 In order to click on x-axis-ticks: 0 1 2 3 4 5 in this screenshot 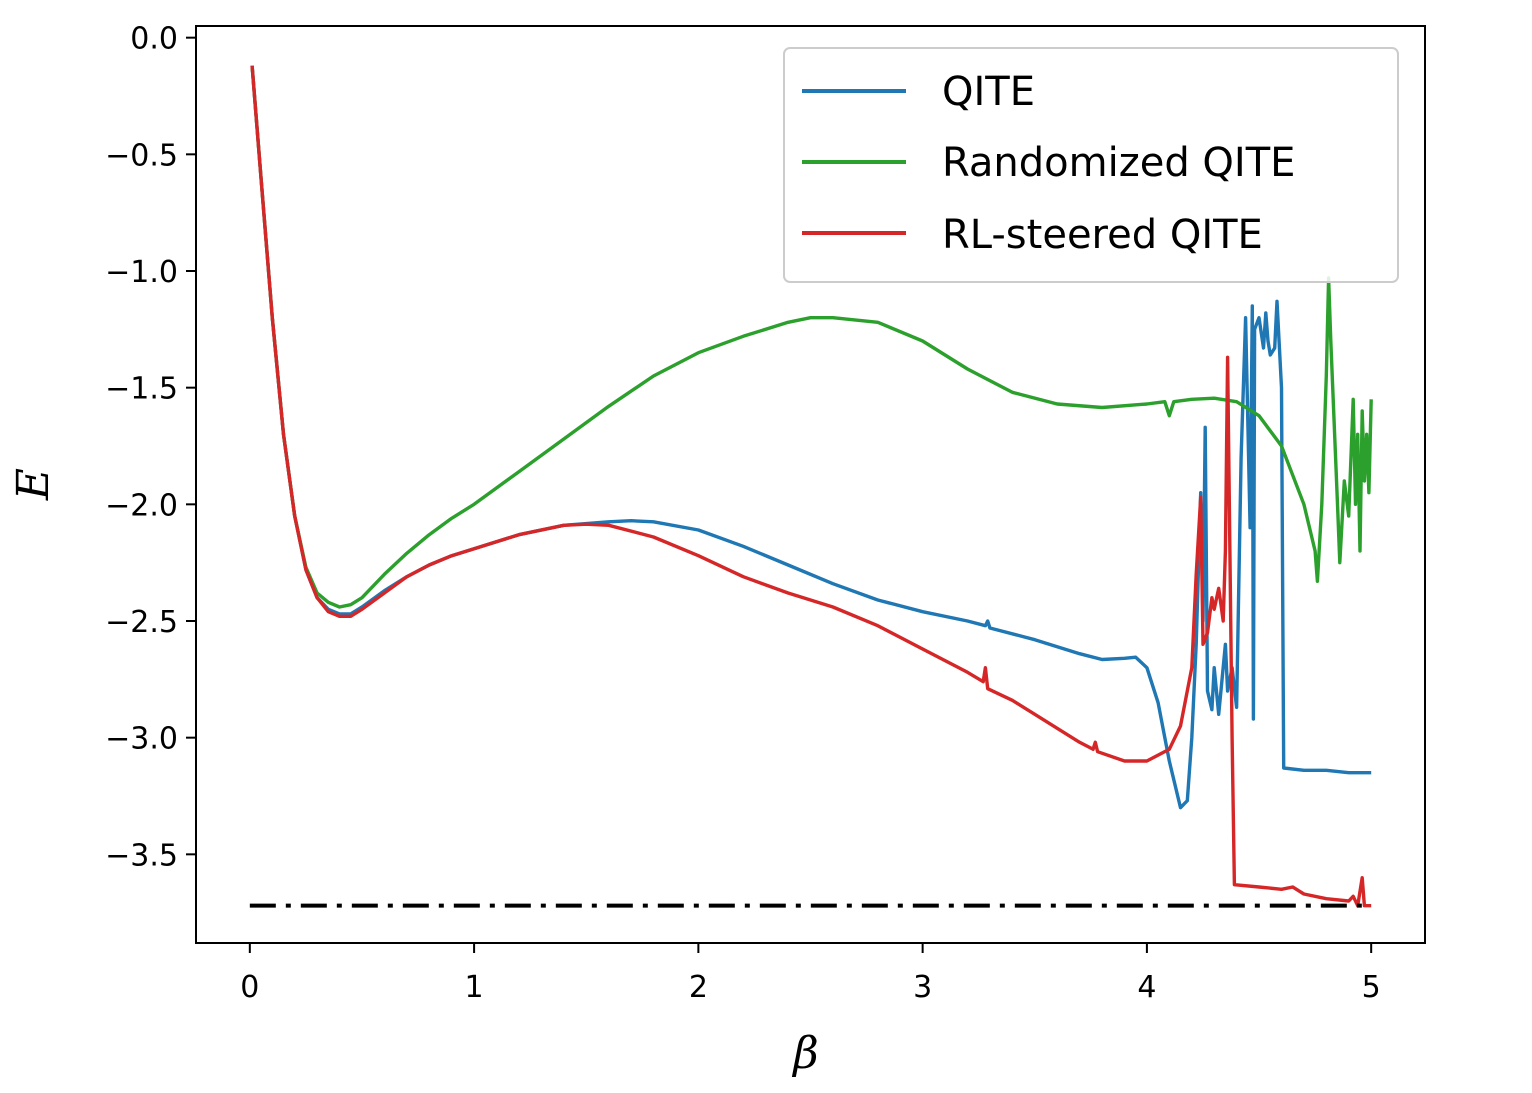, I will do `click(810, 974)`.